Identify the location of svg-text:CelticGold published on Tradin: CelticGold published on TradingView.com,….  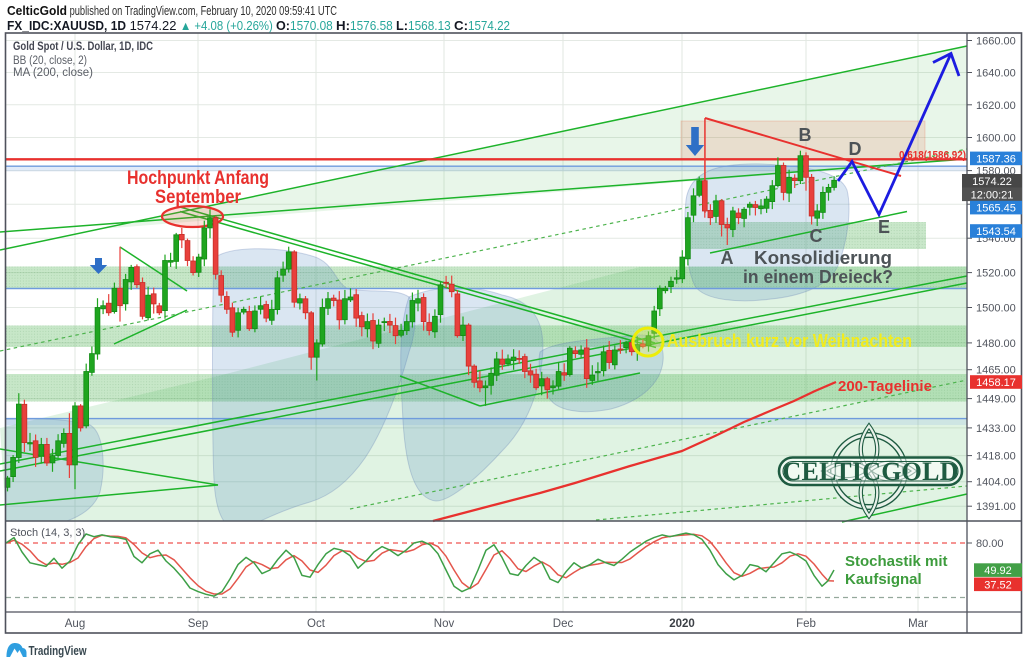
(172, 11).